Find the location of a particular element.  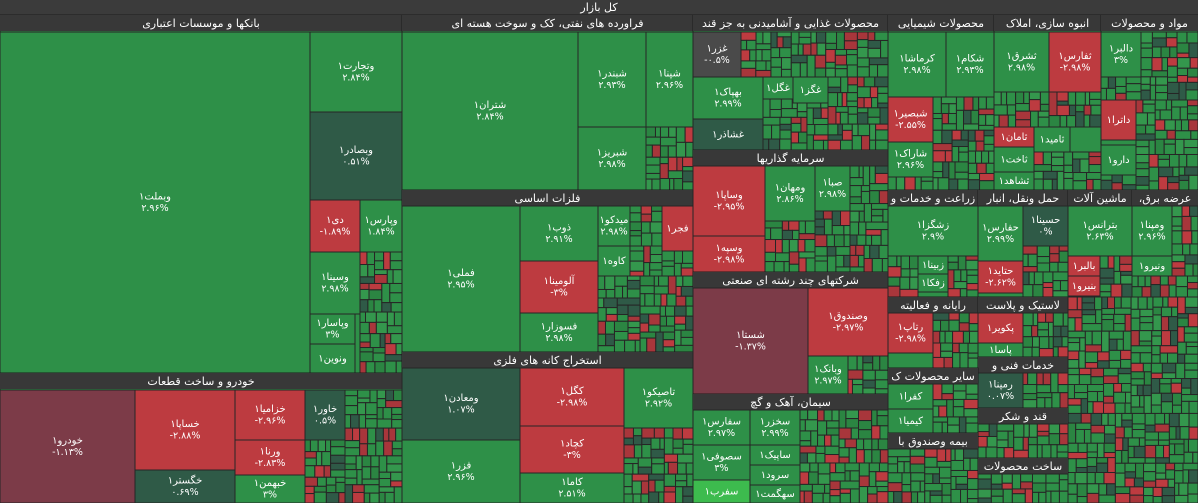

sector-title: قند و شکر is located at coordinates (1022, 416).